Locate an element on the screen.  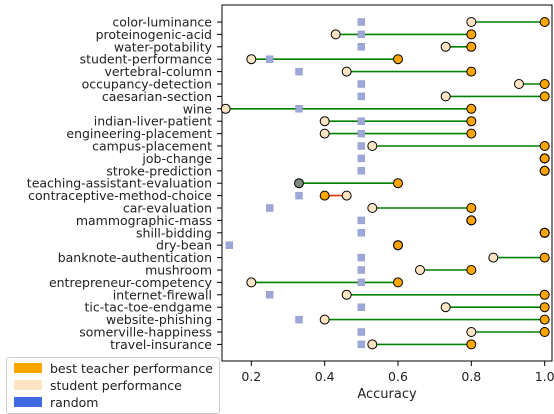
student-marker-travel-insurance is located at coordinates (372, 344).